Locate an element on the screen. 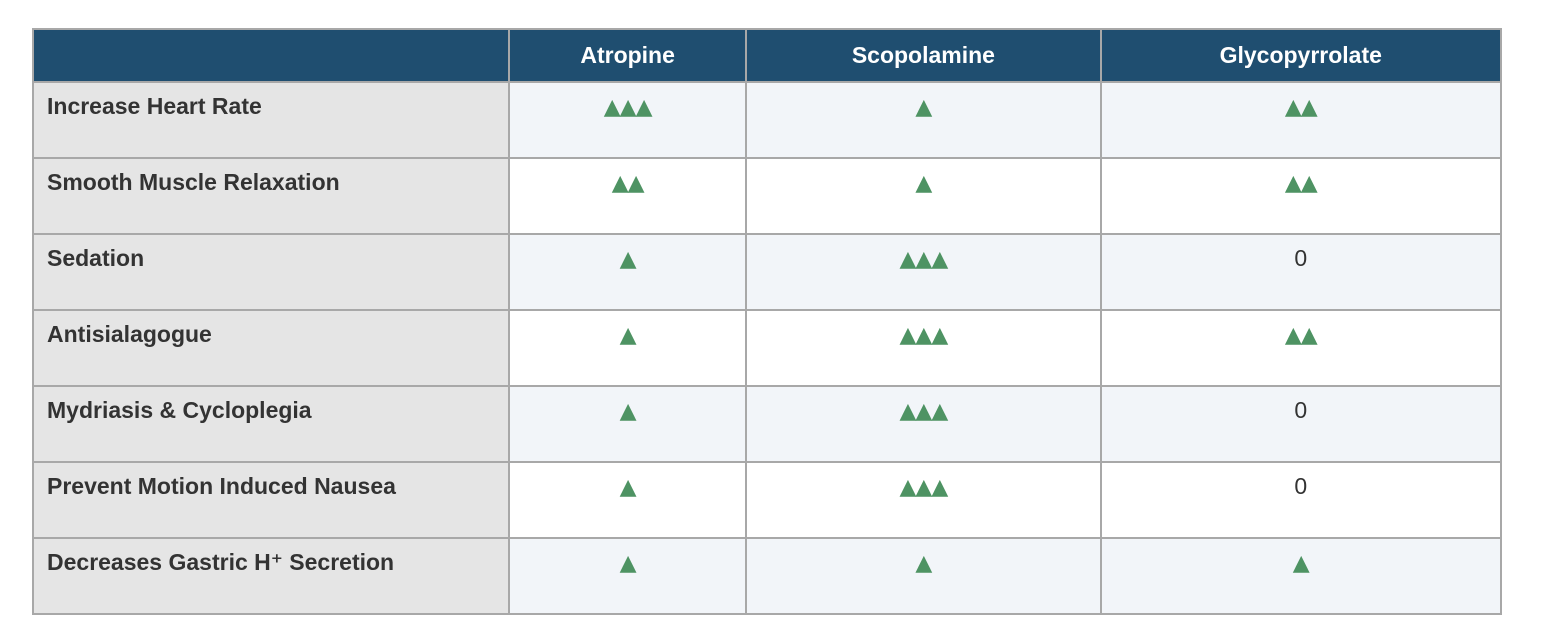  table-row: Increase Heart Rate ▲▲▲ ▲ ▲▲ is located at coordinates (767, 120).